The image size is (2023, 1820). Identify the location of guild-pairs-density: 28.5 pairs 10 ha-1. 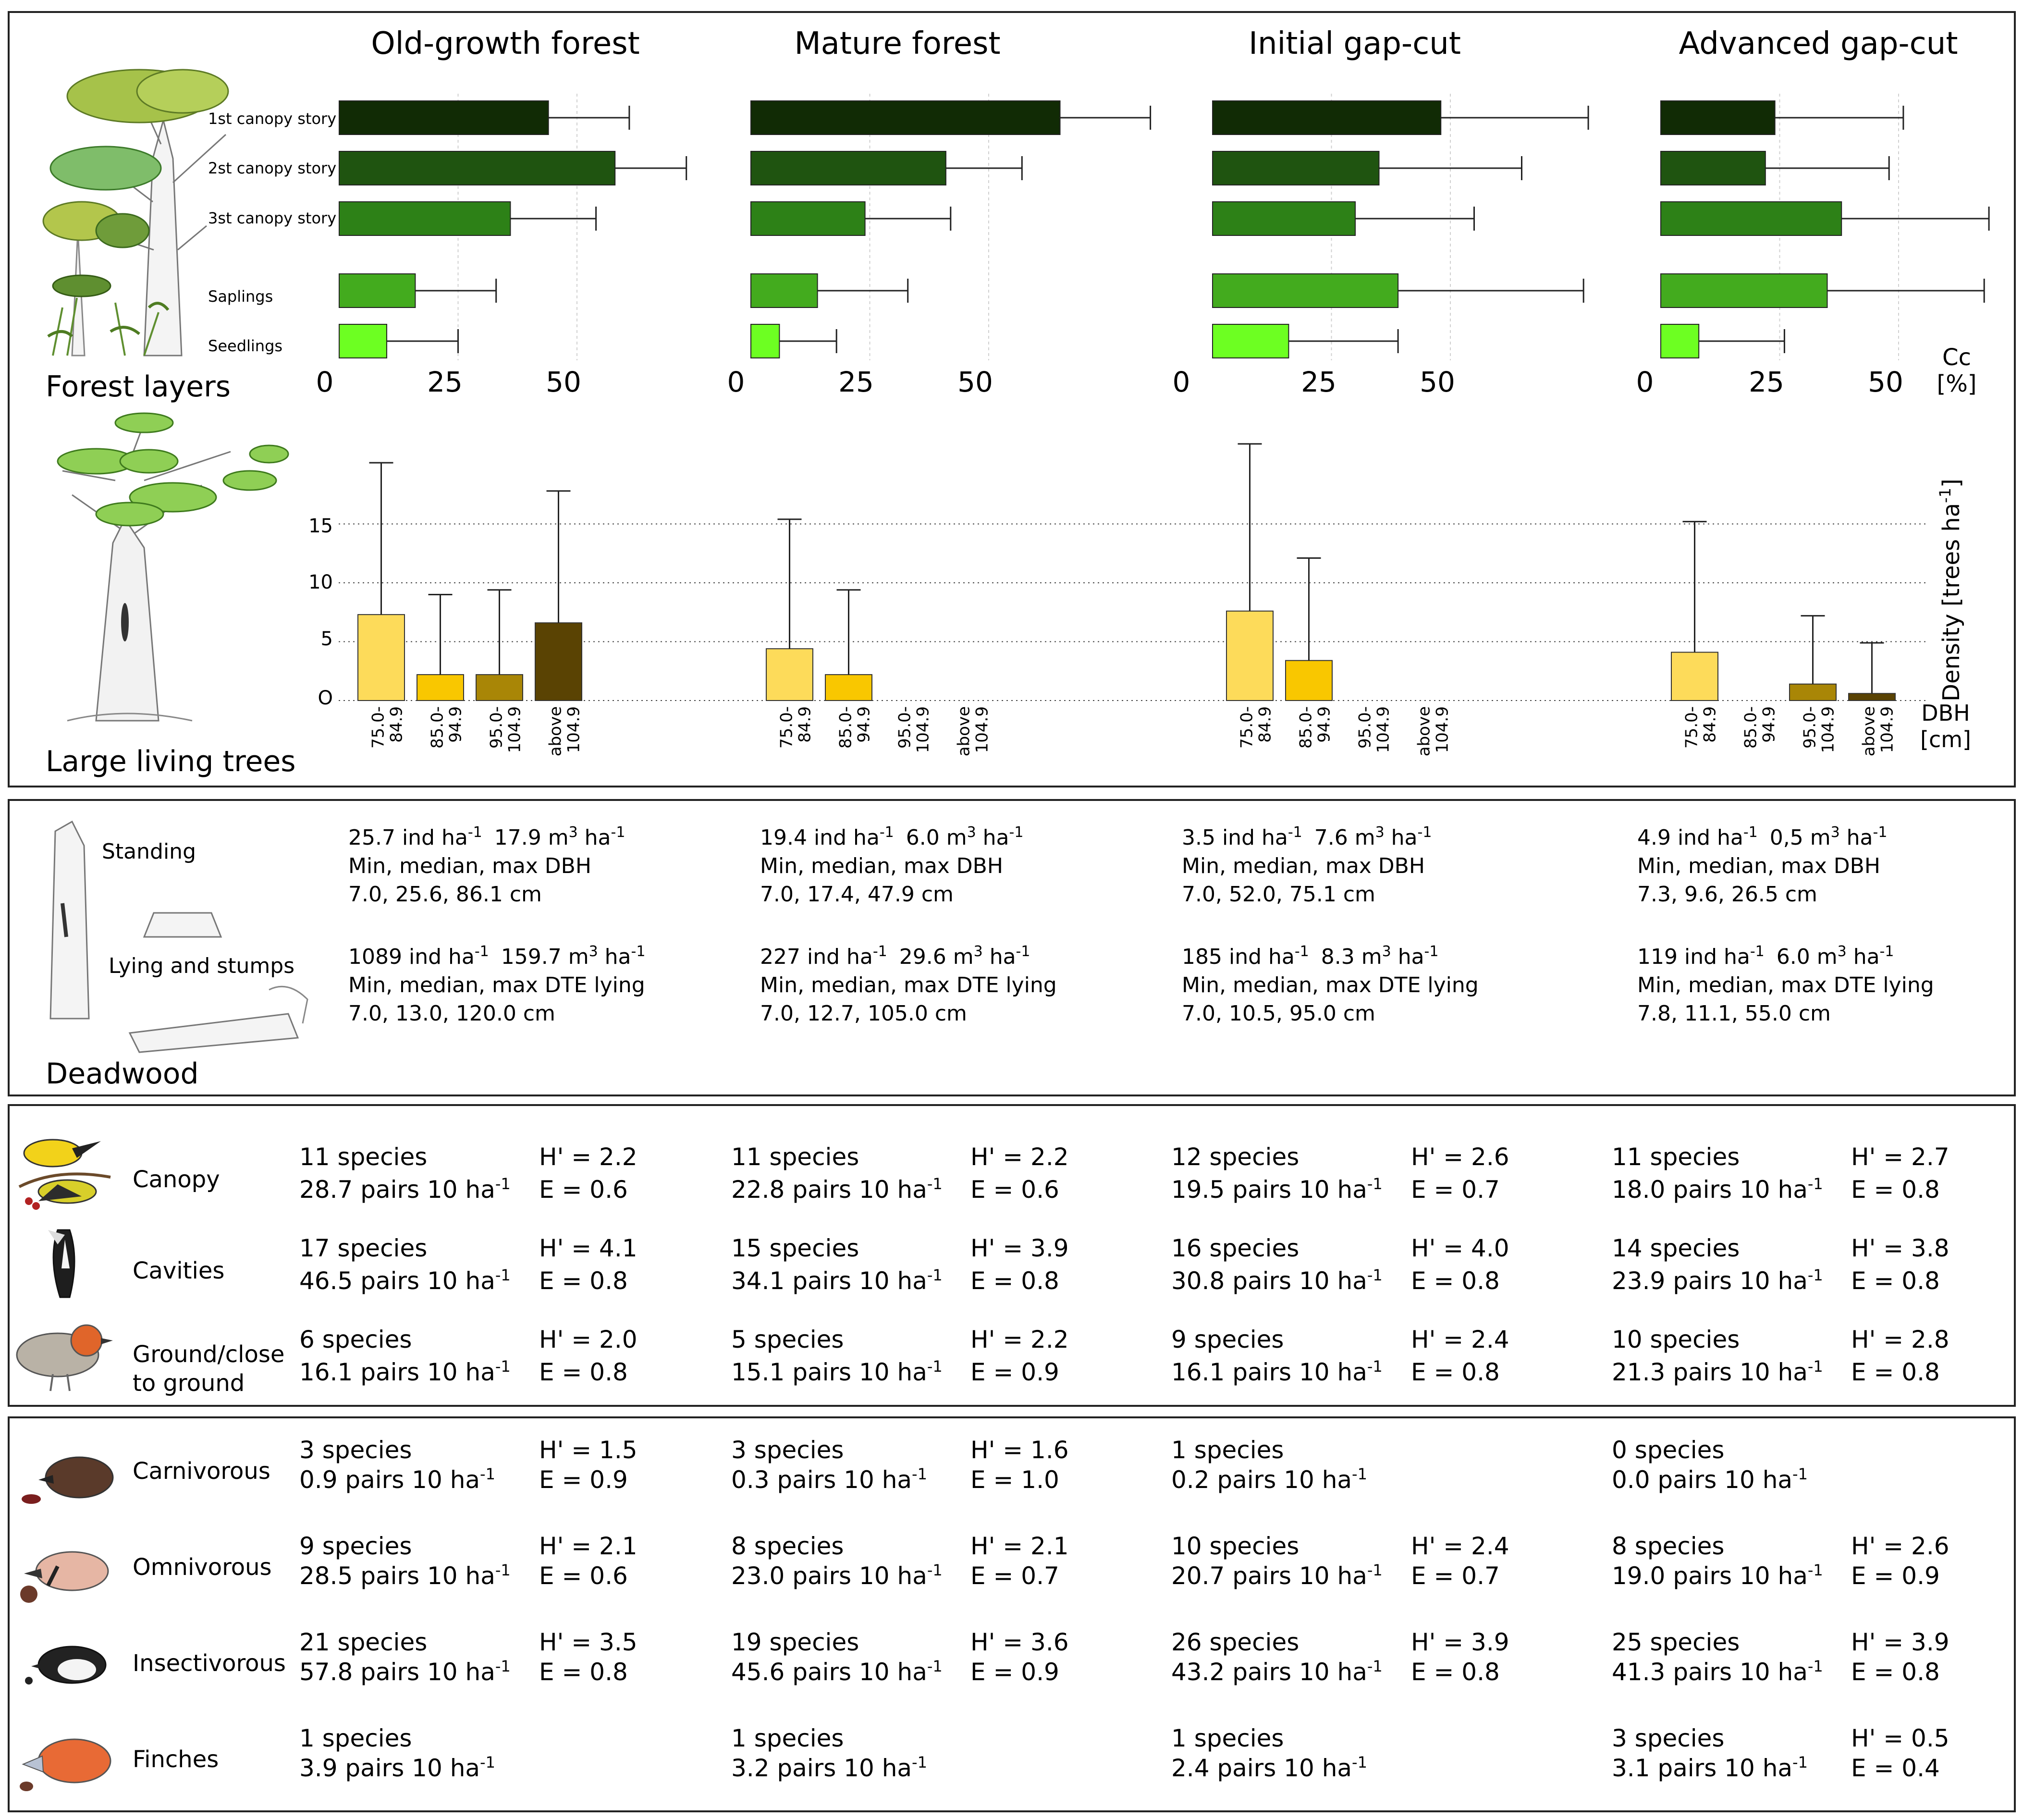
(405, 1575).